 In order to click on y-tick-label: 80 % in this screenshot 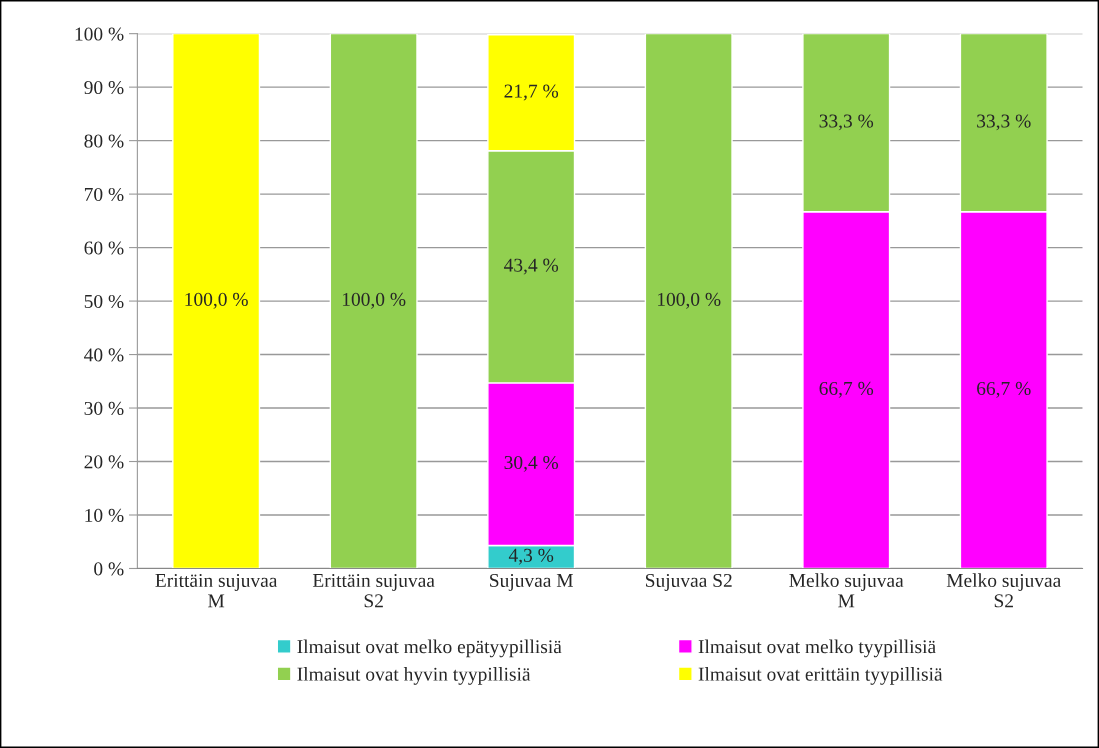, I will do `click(104, 141)`.